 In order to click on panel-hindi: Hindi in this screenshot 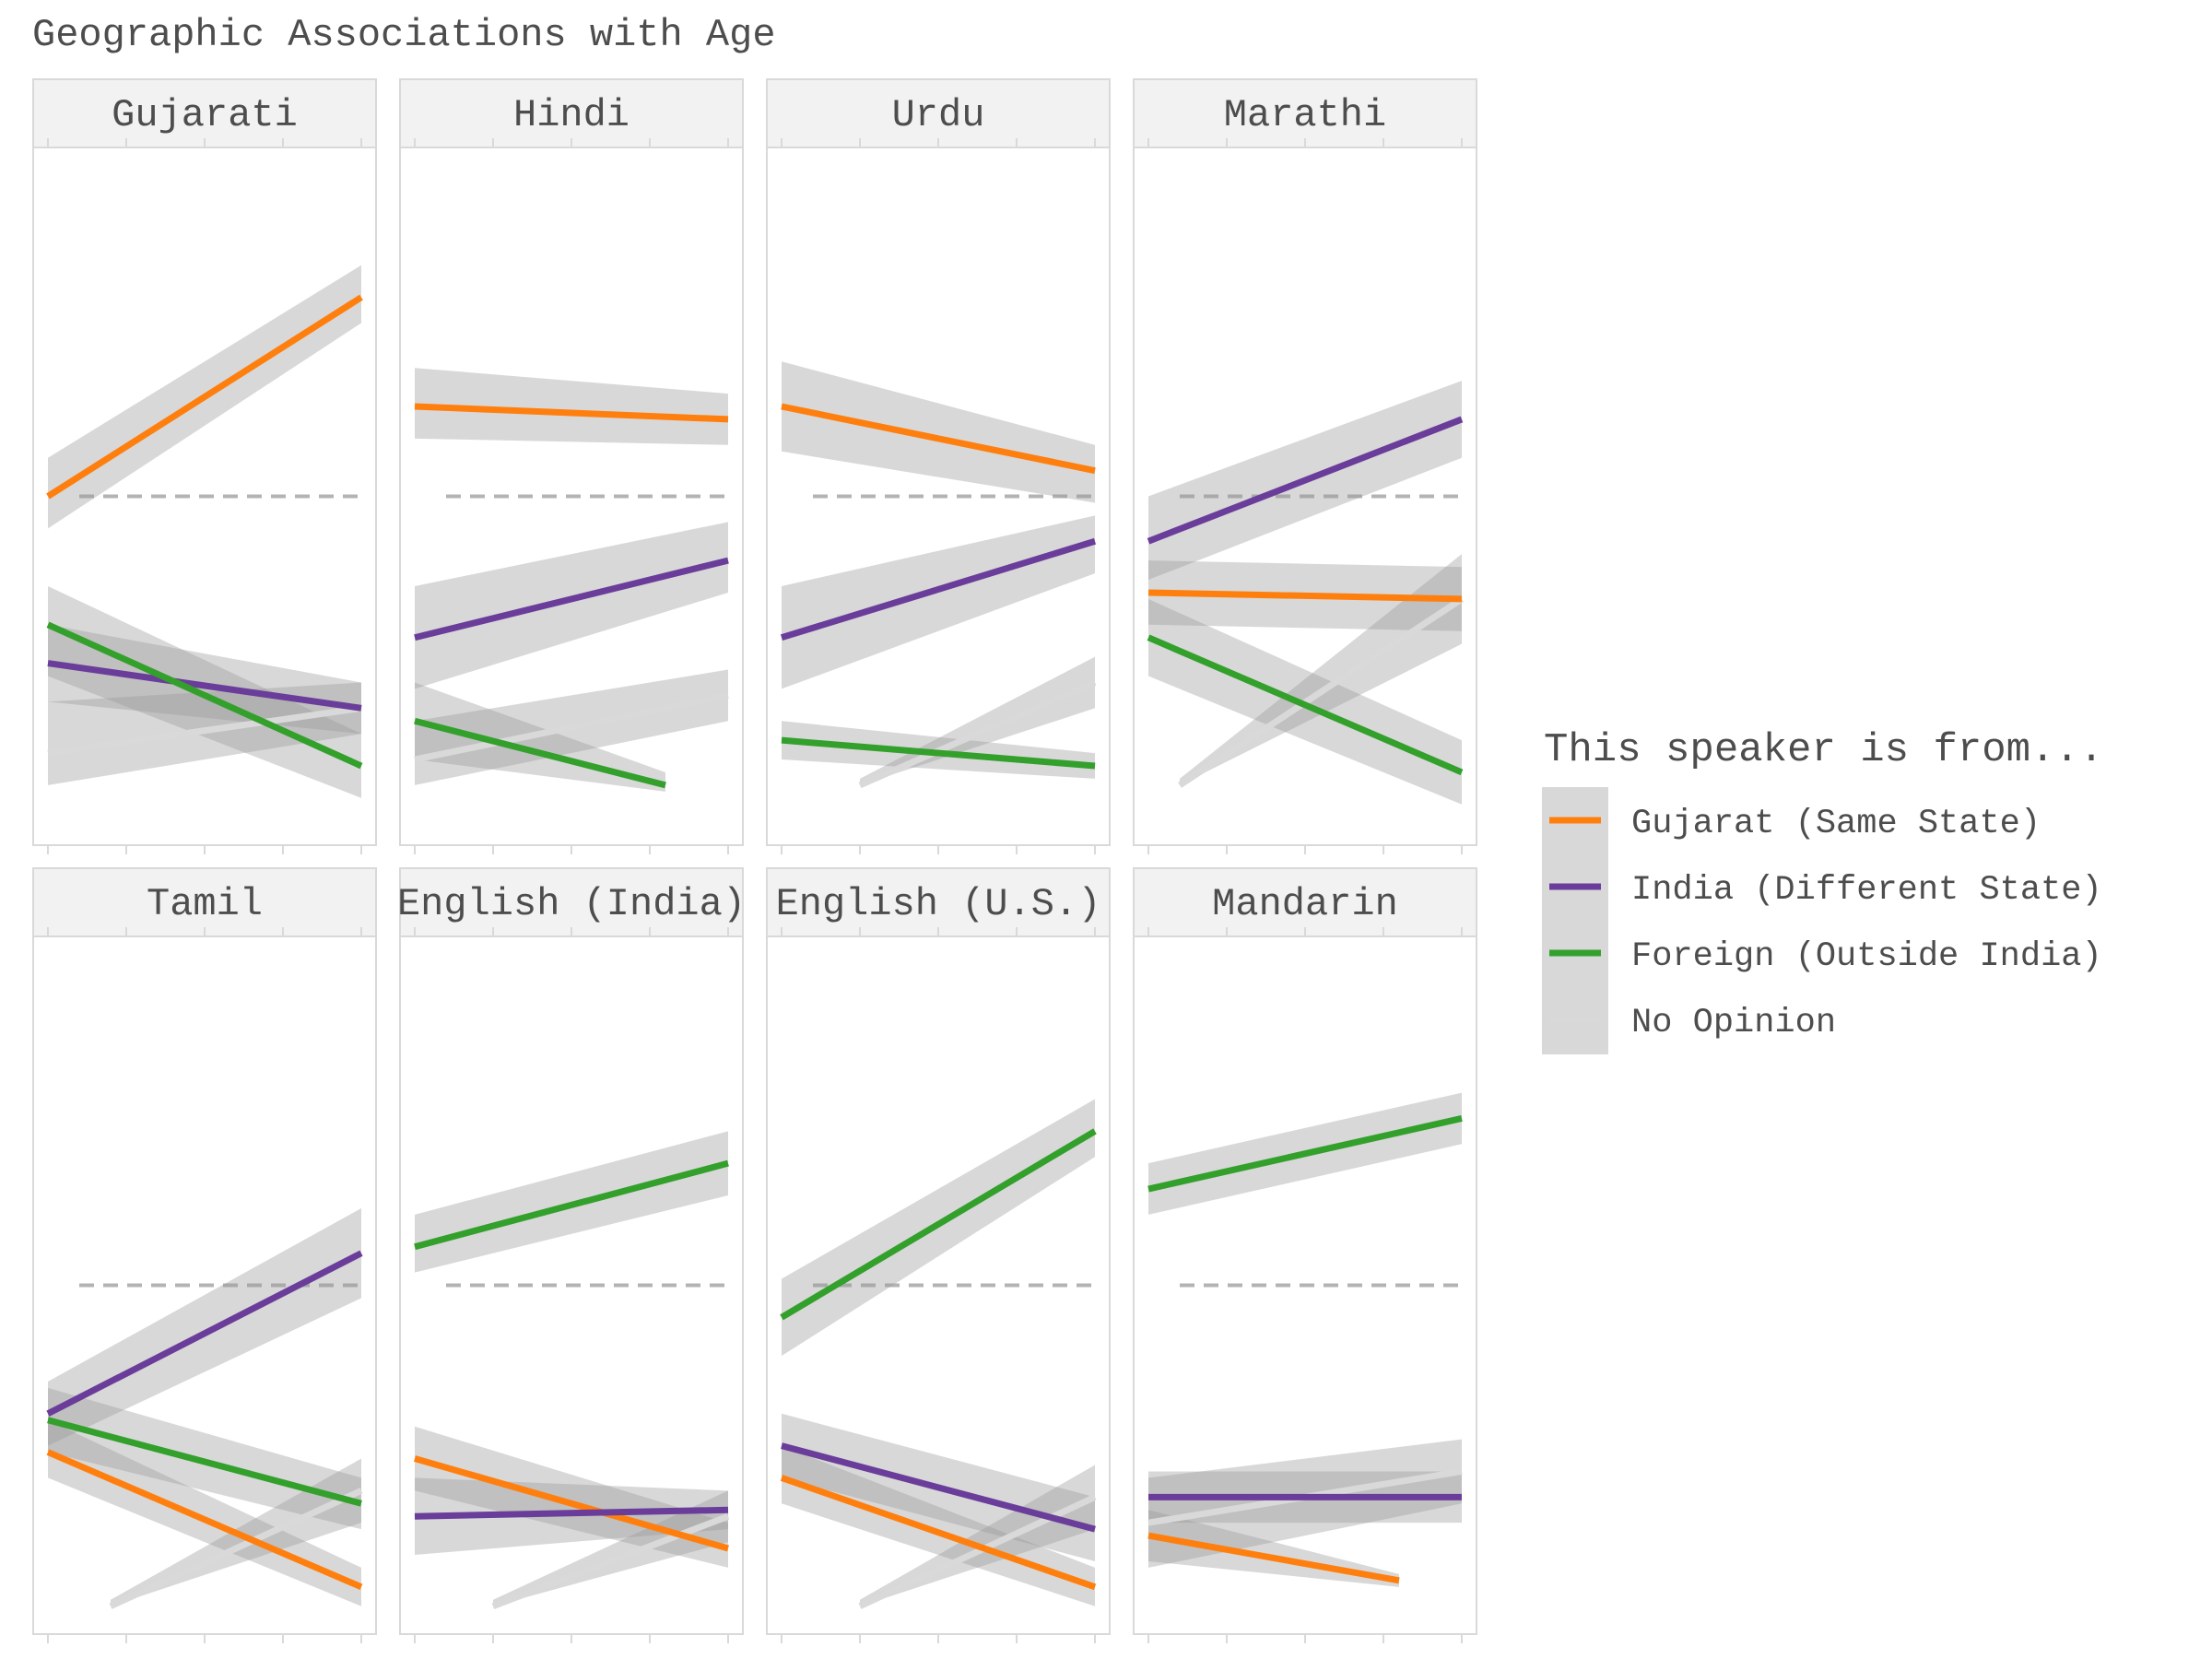, I will do `click(571, 466)`.